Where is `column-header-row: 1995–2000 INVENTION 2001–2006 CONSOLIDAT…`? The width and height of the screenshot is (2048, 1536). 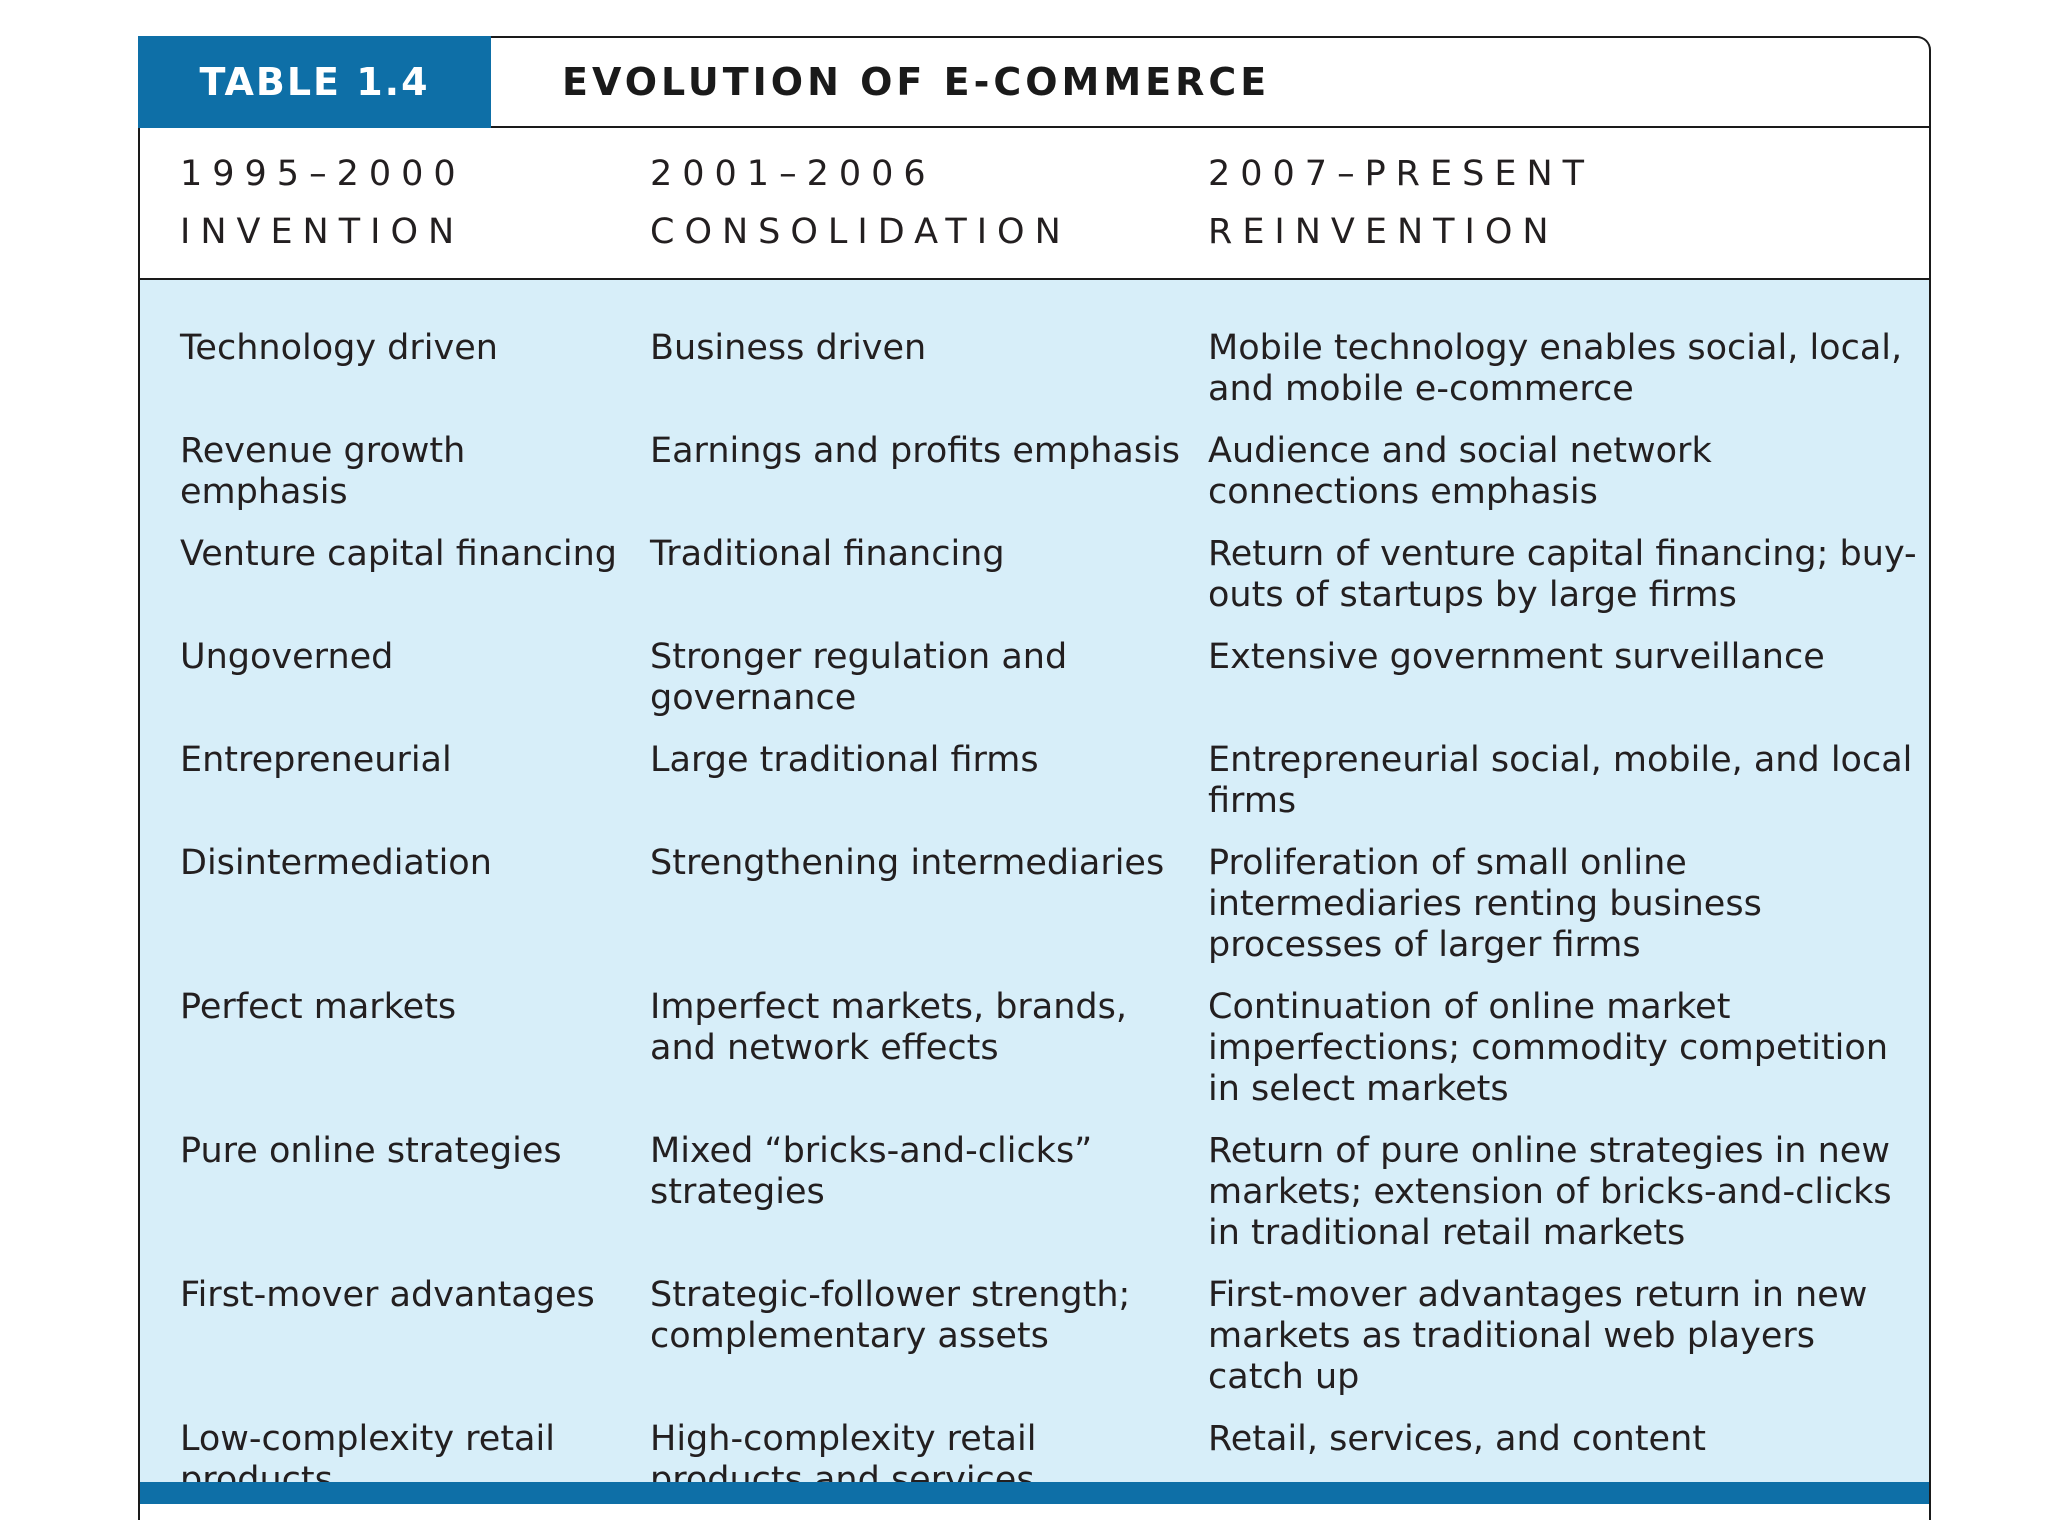
column-header-row: 1995–2000 INVENTION 2001–2006 CONSOLIDAT… is located at coordinates (1034, 204).